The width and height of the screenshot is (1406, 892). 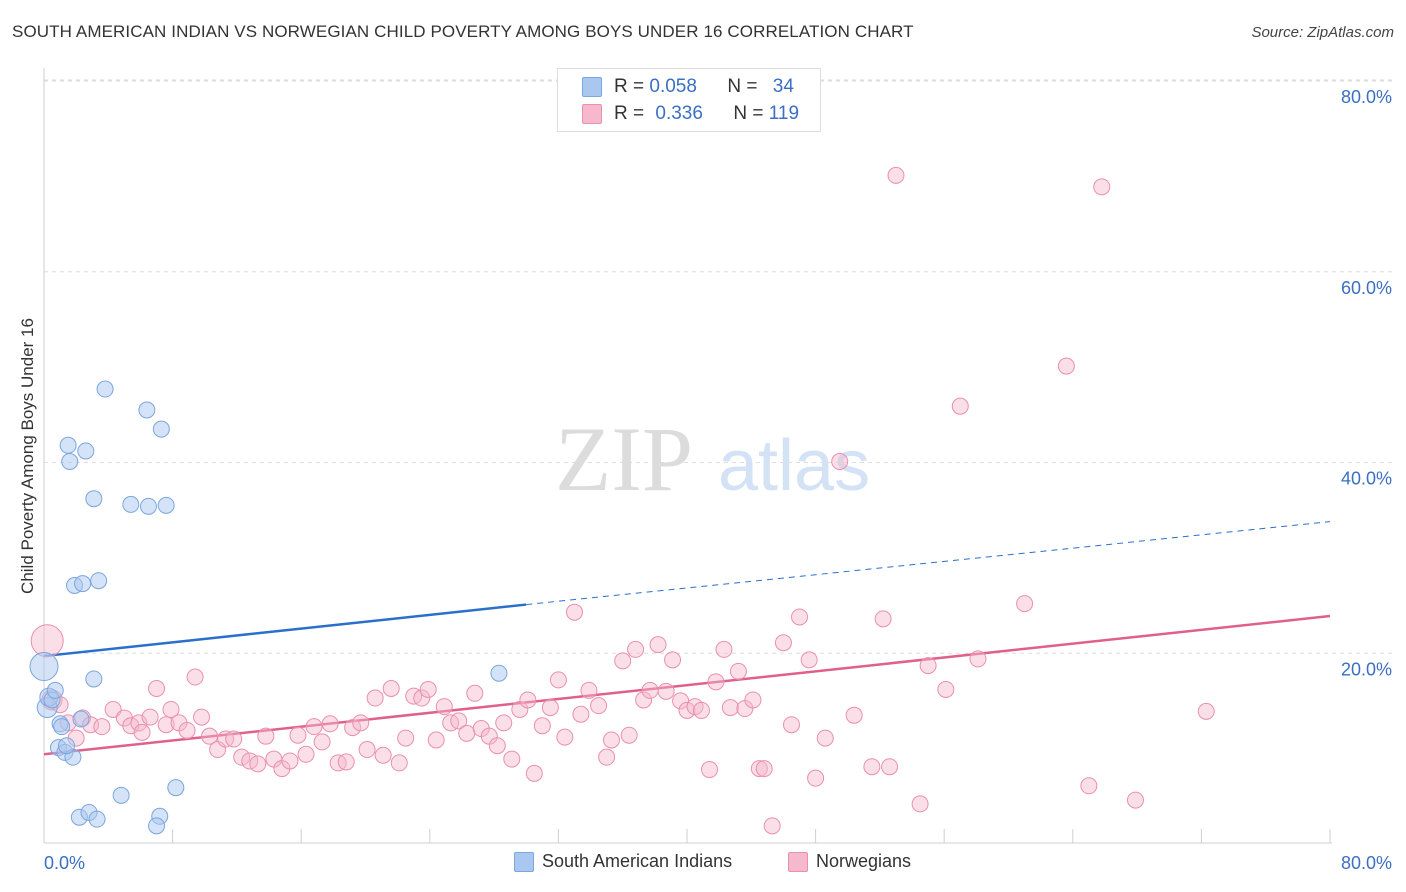 What do you see at coordinates (712, 459) in the screenshot?
I see `watermark: ZIP atlas` at bounding box center [712, 459].